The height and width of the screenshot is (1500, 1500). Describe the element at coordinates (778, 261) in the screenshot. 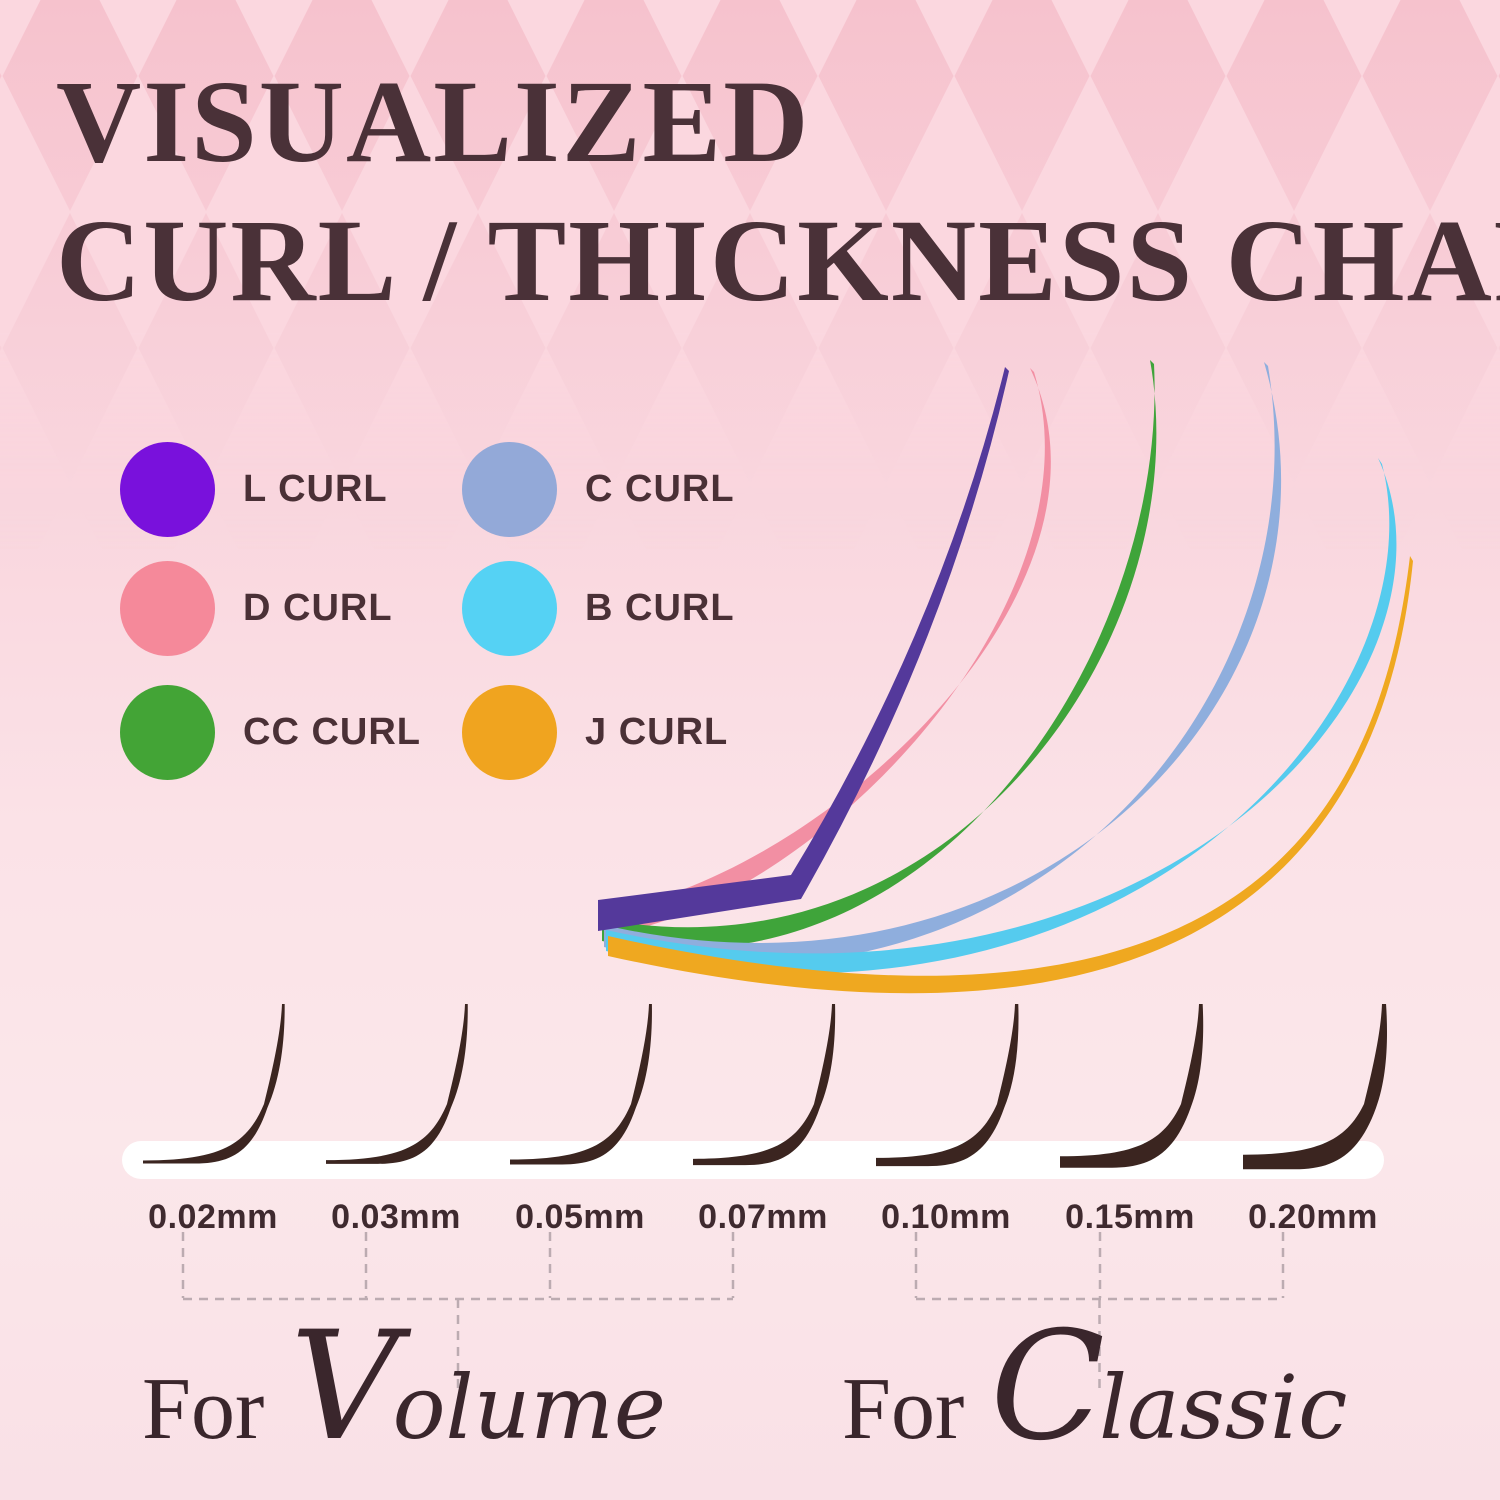

I see `title-line-2: CURL / THICKNESS CHART` at that location.